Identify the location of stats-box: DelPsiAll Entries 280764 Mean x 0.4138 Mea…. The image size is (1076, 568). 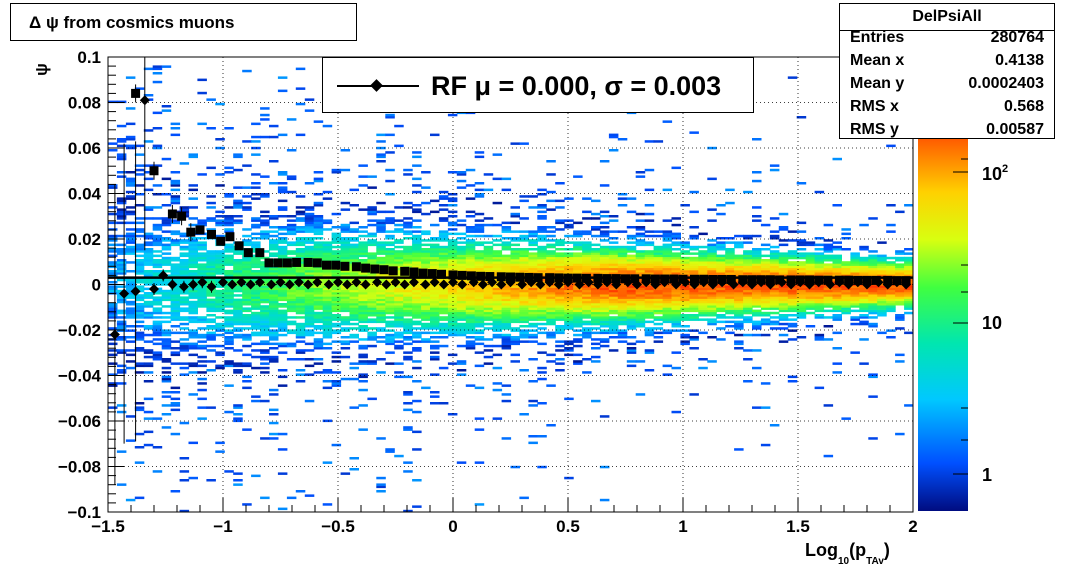
(947, 71).